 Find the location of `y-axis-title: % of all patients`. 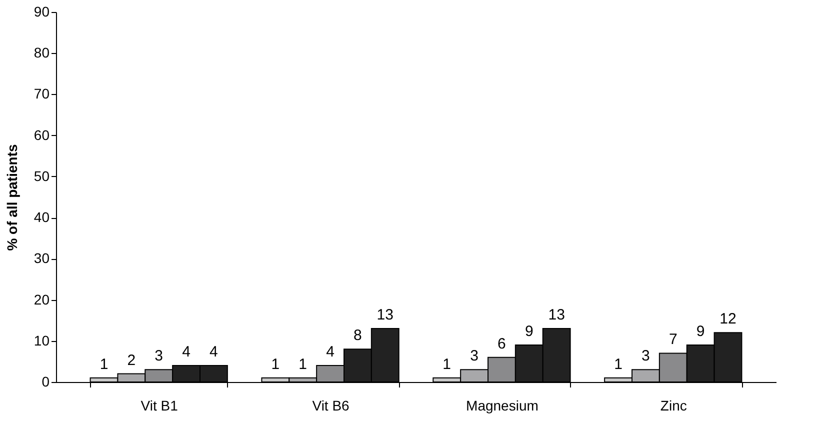

y-axis-title: % of all patients is located at coordinates (12, 197).